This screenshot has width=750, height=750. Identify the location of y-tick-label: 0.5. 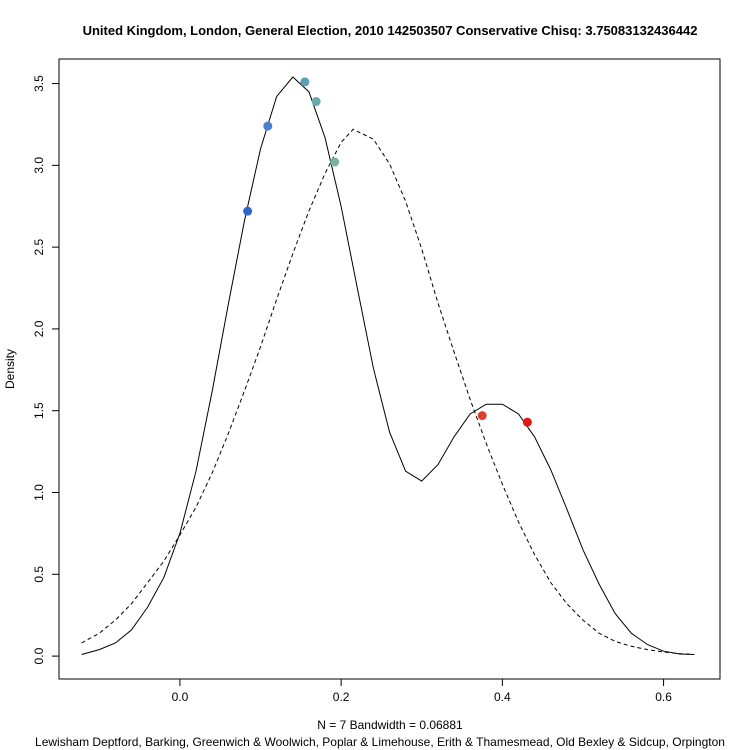
(39, 574).